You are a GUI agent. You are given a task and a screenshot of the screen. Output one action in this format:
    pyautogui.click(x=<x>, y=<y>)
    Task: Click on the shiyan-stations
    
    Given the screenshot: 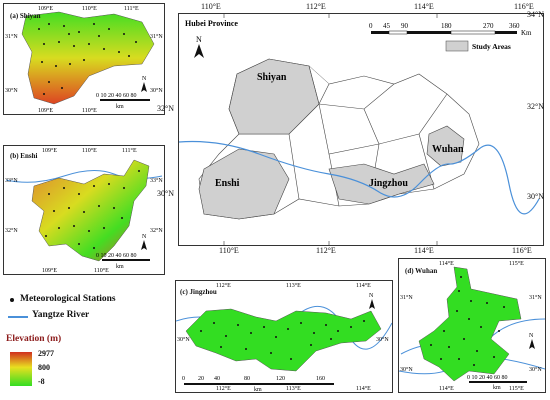 What is the action you would take?
    pyautogui.click(x=87, y=59)
    